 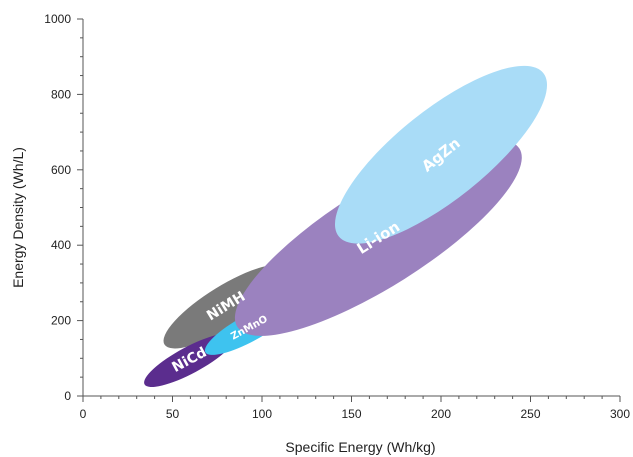 I want to click on y-tick-label: 800, so click(x=61, y=94).